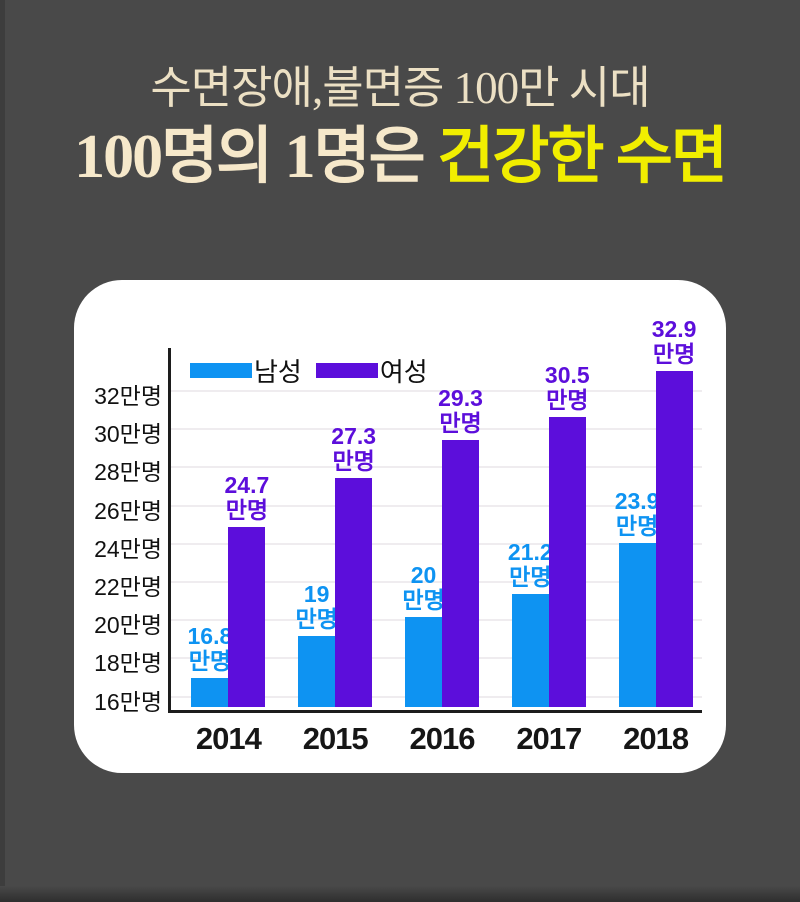  Describe the element at coordinates (403, 372) in the screenshot. I see `legend-label-여성: 여성` at that location.